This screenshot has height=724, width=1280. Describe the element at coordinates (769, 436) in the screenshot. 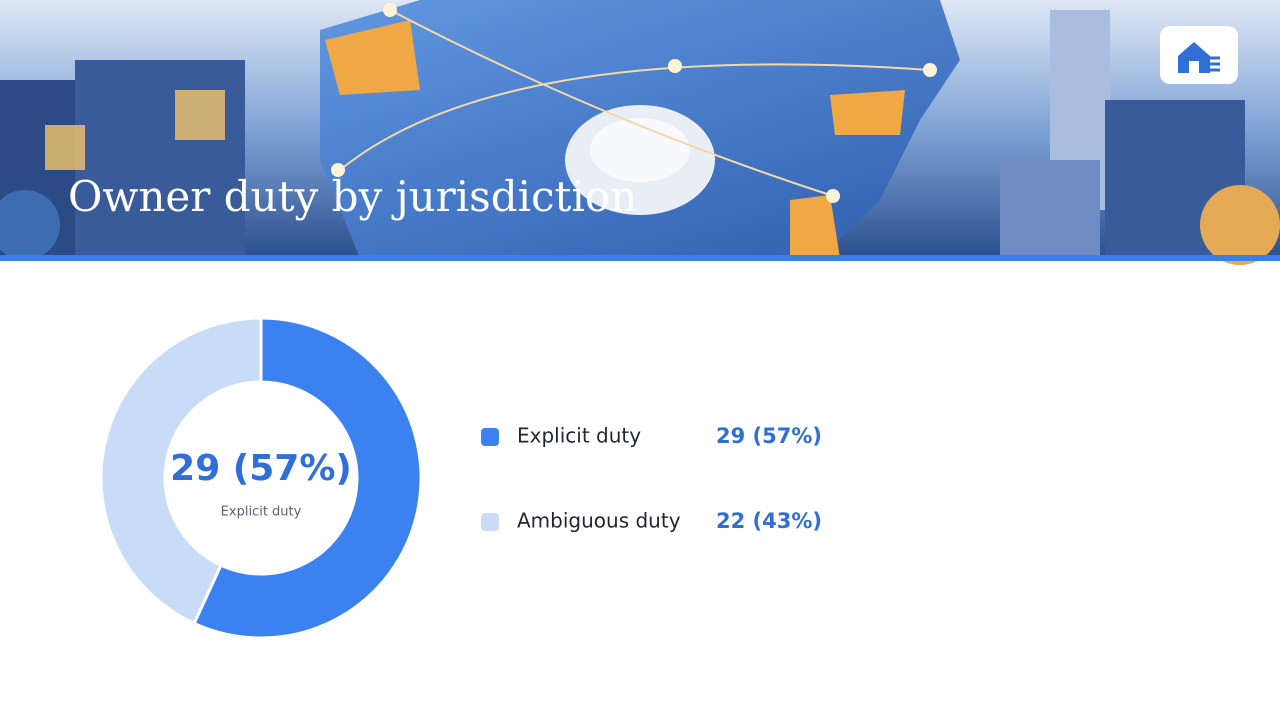

I see `legend-value: 29 (57%)` at that location.